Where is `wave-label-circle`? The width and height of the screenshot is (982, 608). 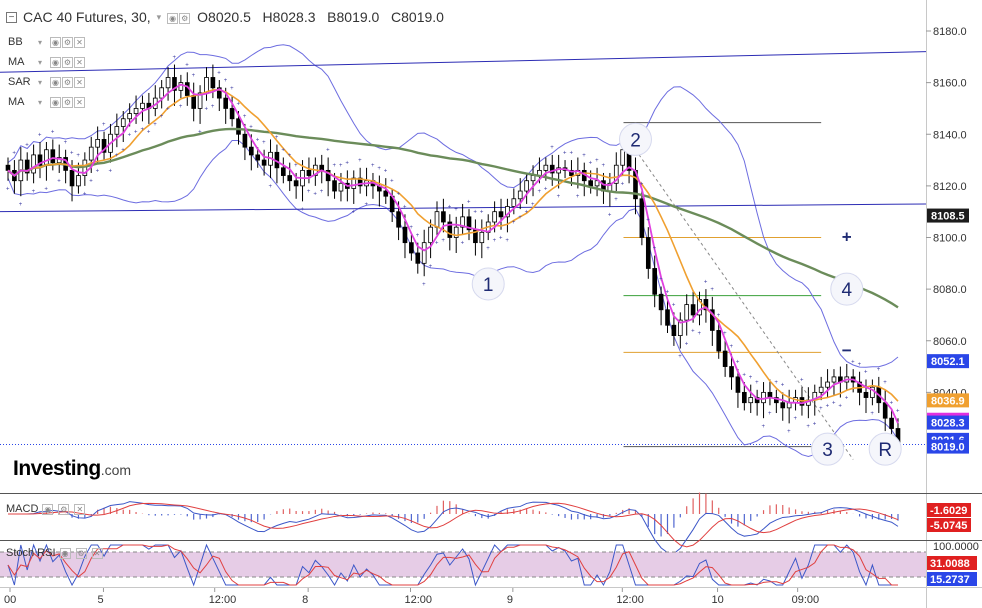 wave-label-circle is located at coordinates (488, 284).